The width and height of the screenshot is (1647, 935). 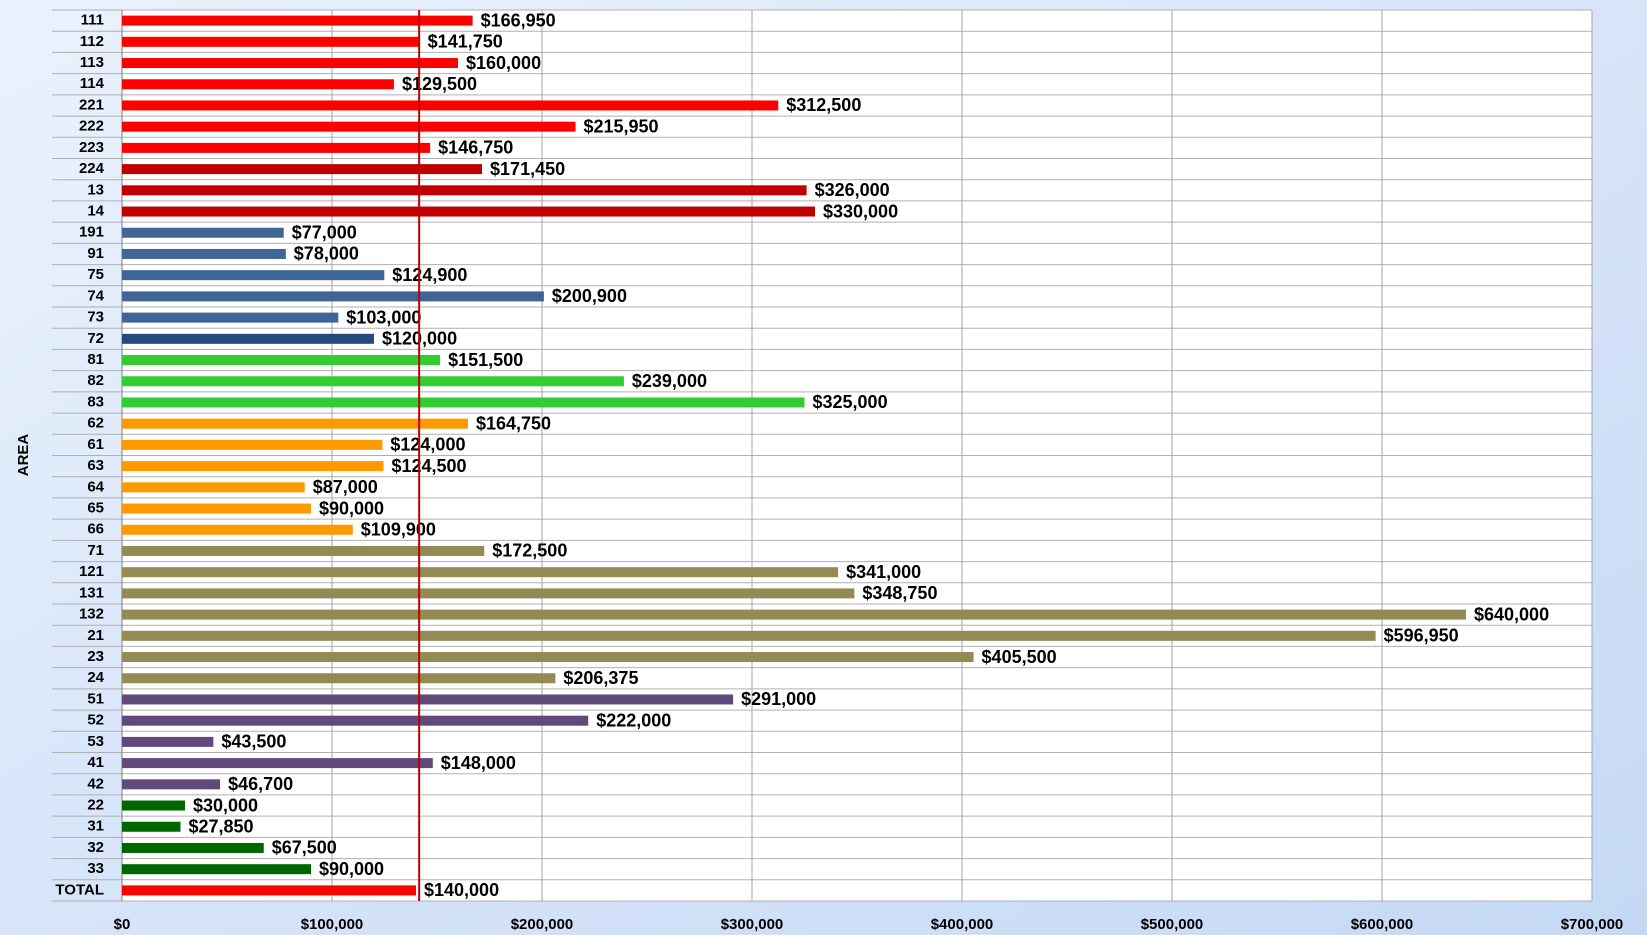 What do you see at coordinates (324, 233) in the screenshot?
I see `value-label: $77,000` at bounding box center [324, 233].